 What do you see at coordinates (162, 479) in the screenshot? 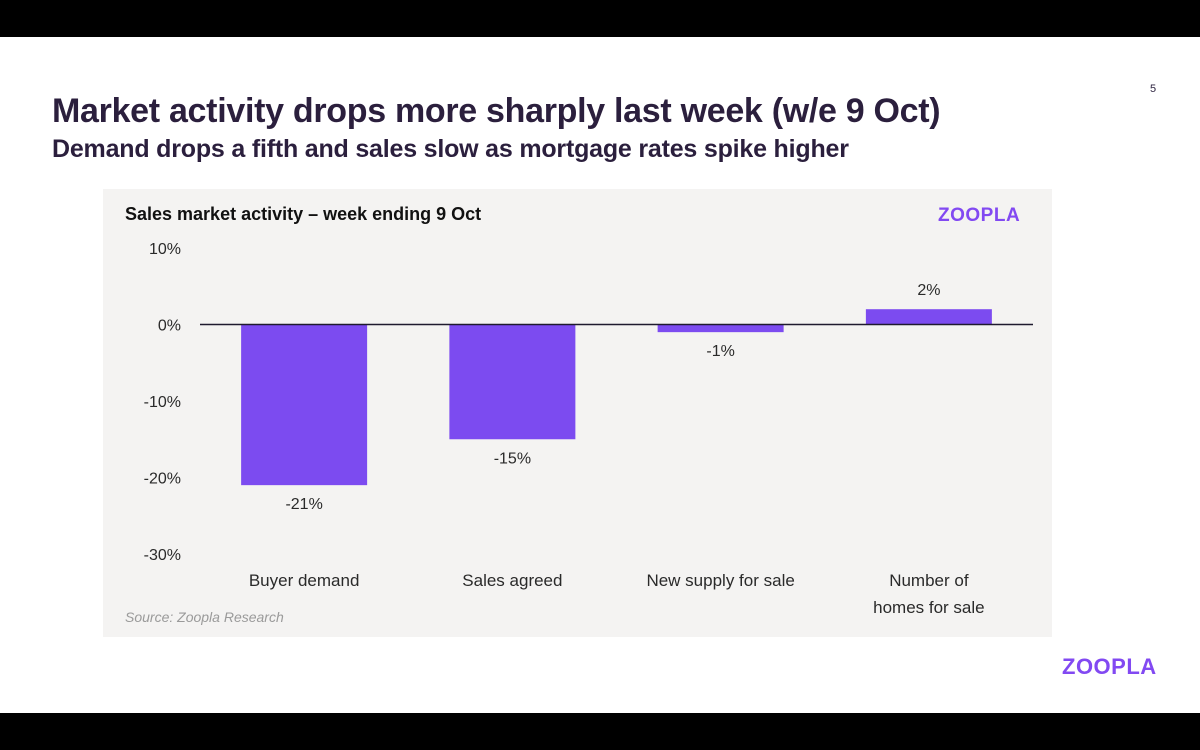
I see `y-tick-label: -20%` at bounding box center [162, 479].